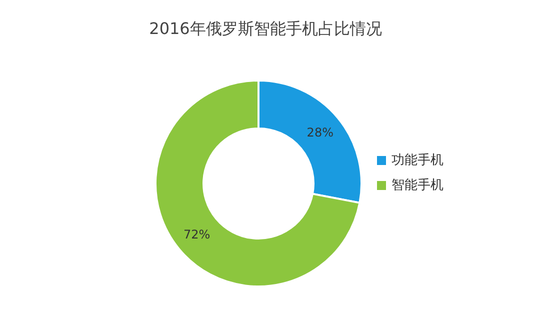  I want to click on legend-label: 功能手机, so click(418, 160).